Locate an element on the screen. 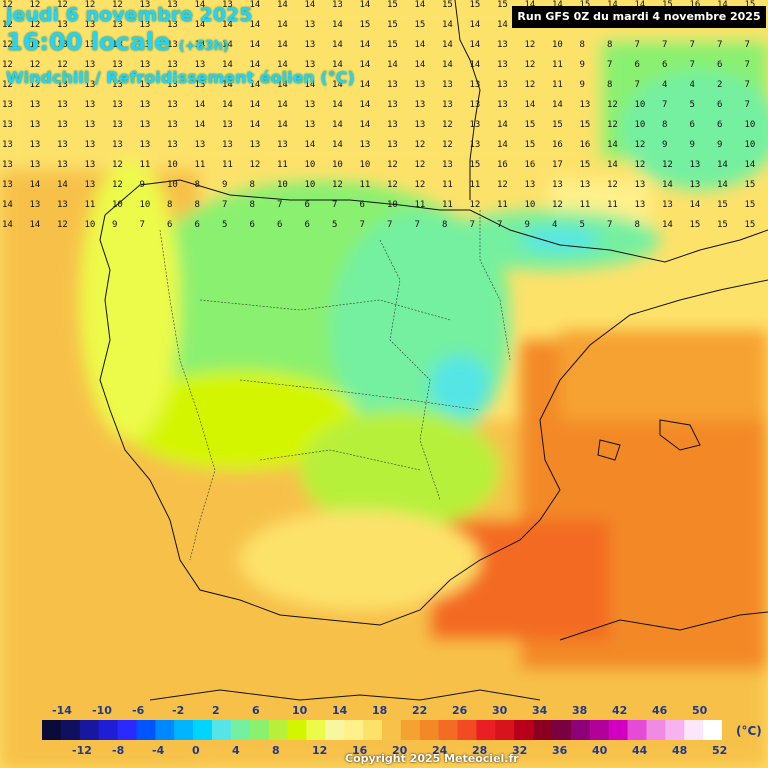 The height and width of the screenshot is (768, 768). legend-label-top: 14 is located at coordinates (340, 710).